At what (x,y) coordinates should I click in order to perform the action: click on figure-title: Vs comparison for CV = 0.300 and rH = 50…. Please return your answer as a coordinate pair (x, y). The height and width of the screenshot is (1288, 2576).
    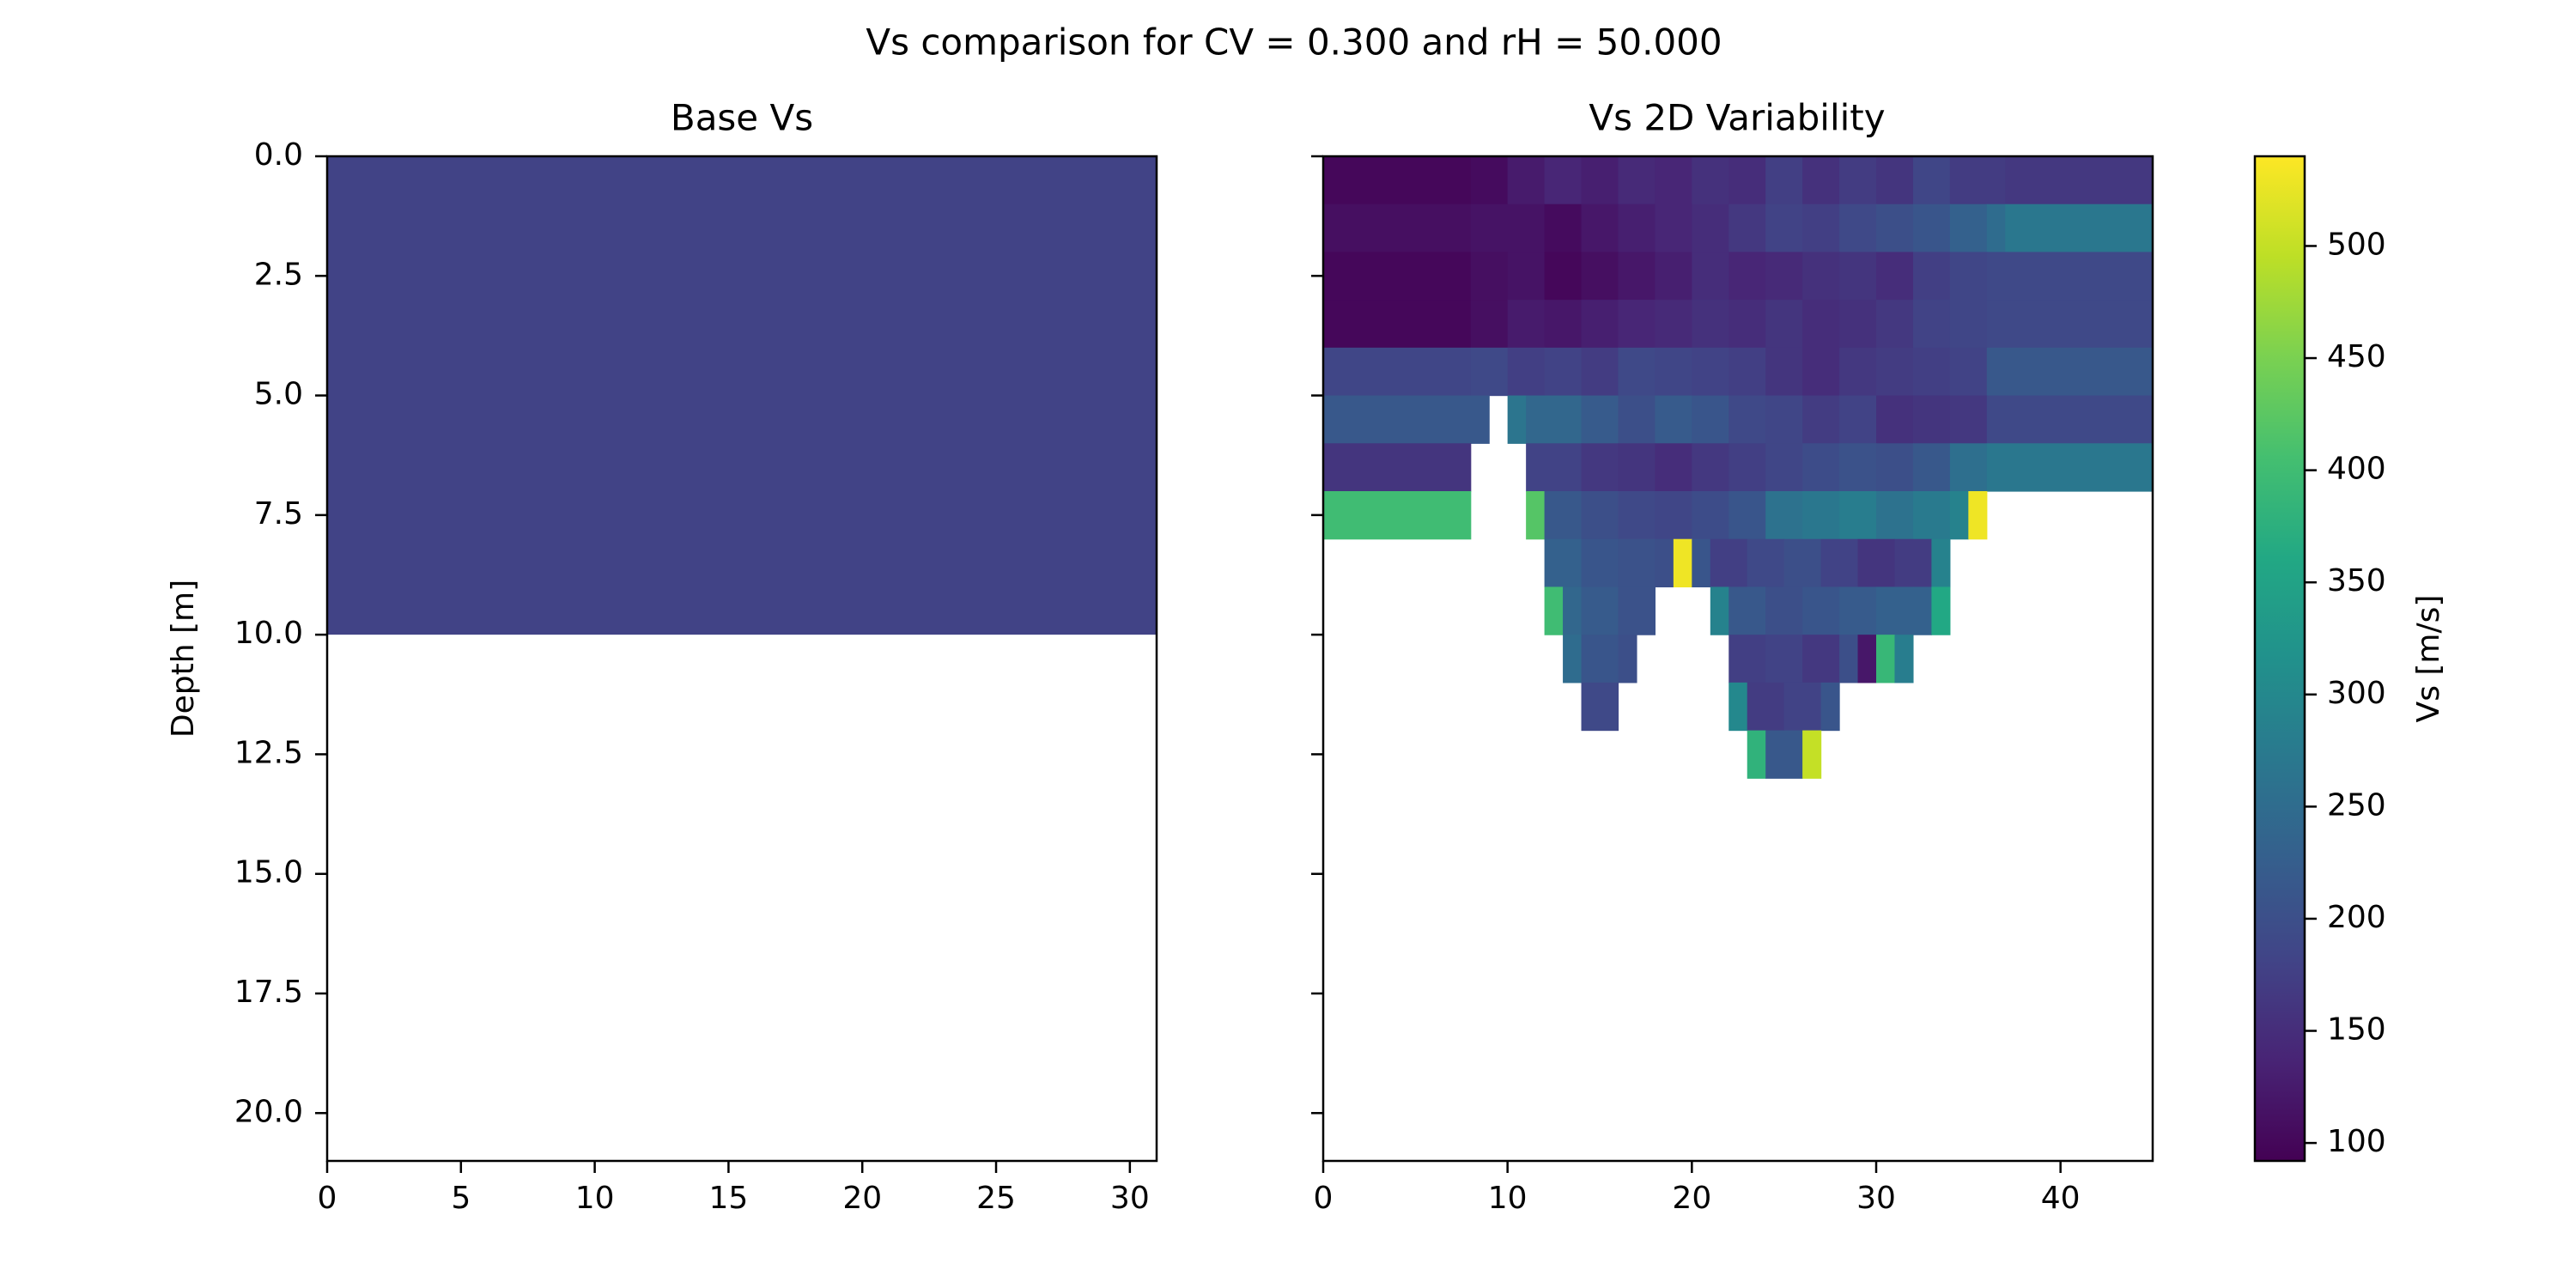
    Looking at the image, I should click on (1294, 42).